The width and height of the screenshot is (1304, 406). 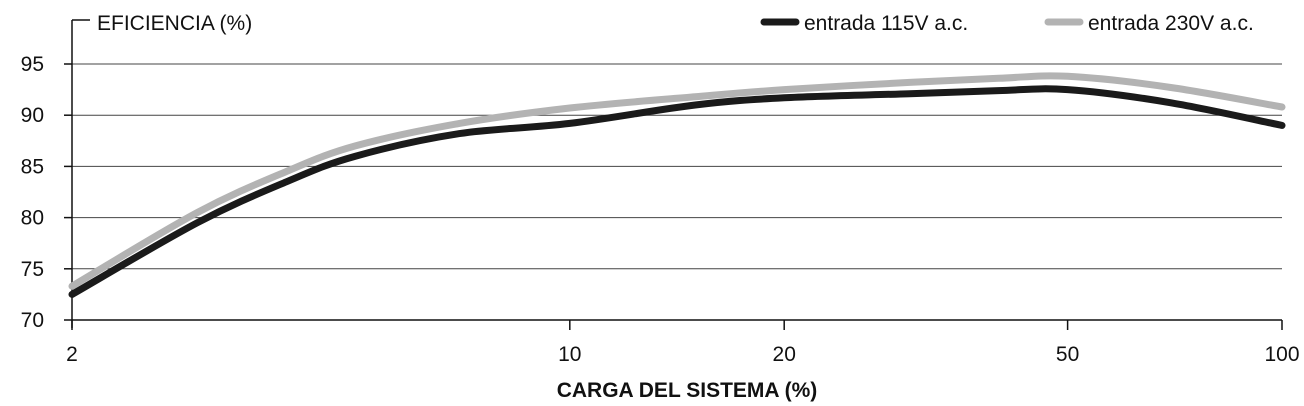 What do you see at coordinates (687, 390) in the screenshot?
I see `x-axis-label: CARGA DEL SISTEMA (%)` at bounding box center [687, 390].